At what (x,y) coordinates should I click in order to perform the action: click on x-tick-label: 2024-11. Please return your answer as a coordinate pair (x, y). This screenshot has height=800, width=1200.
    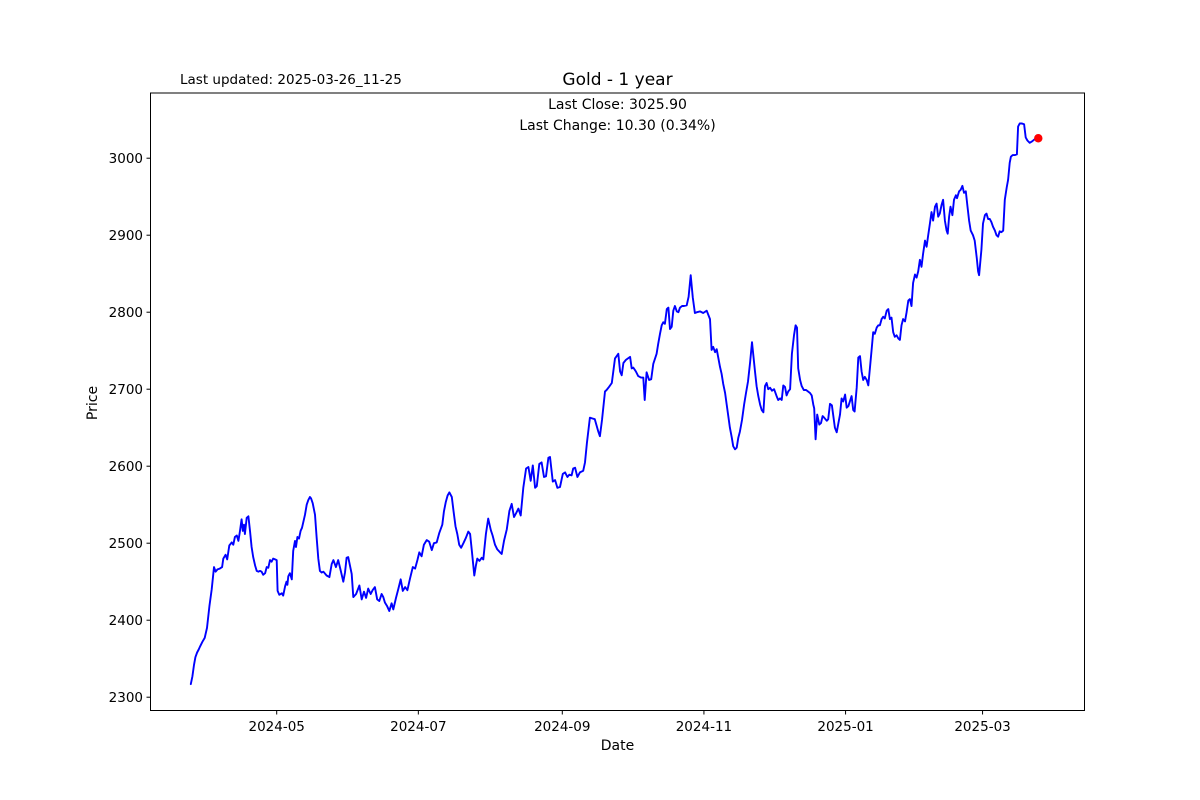
    Looking at the image, I should click on (704, 727).